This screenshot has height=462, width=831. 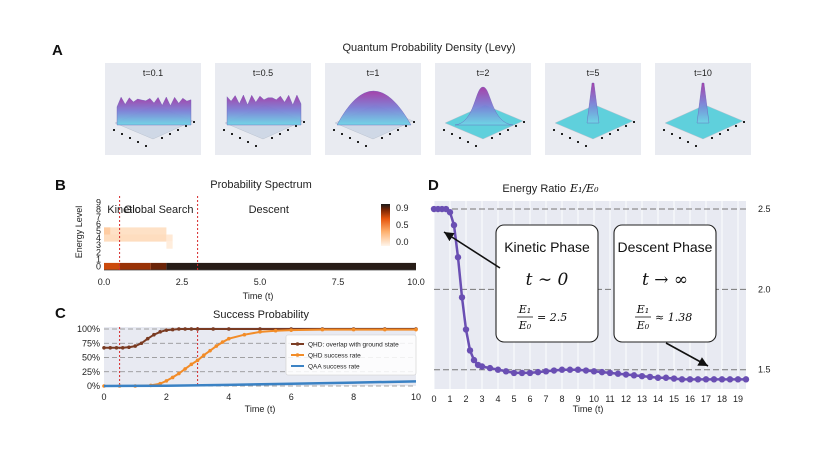 What do you see at coordinates (593, 73) in the screenshot?
I see `subplot-label: t=5` at bounding box center [593, 73].